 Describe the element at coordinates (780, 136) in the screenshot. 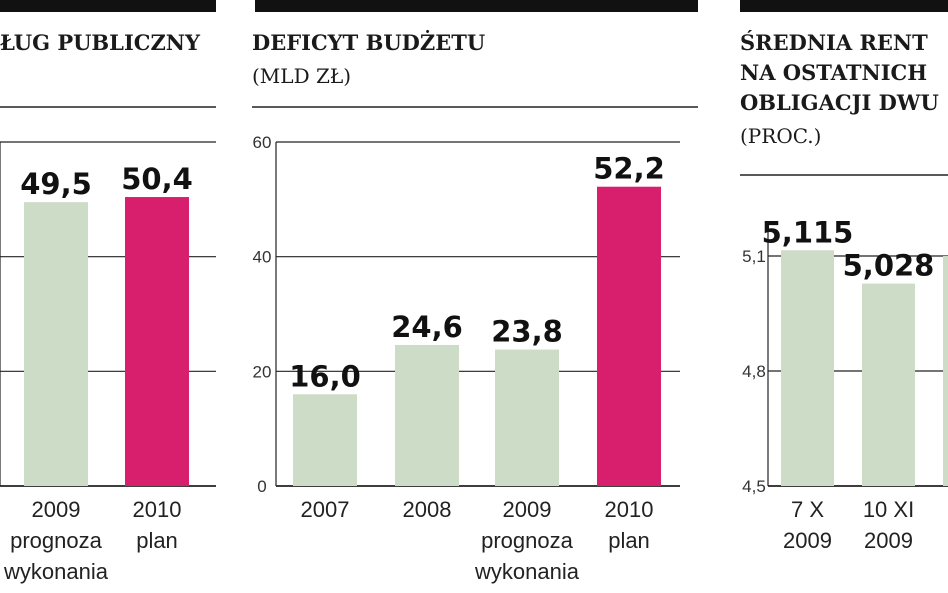

I see `panel3-unit: (PROC.)` at that location.